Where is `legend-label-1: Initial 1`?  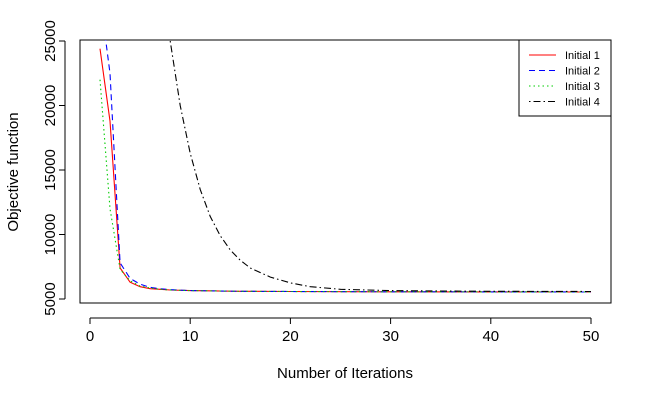 legend-label-1: Initial 1 is located at coordinates (582, 56).